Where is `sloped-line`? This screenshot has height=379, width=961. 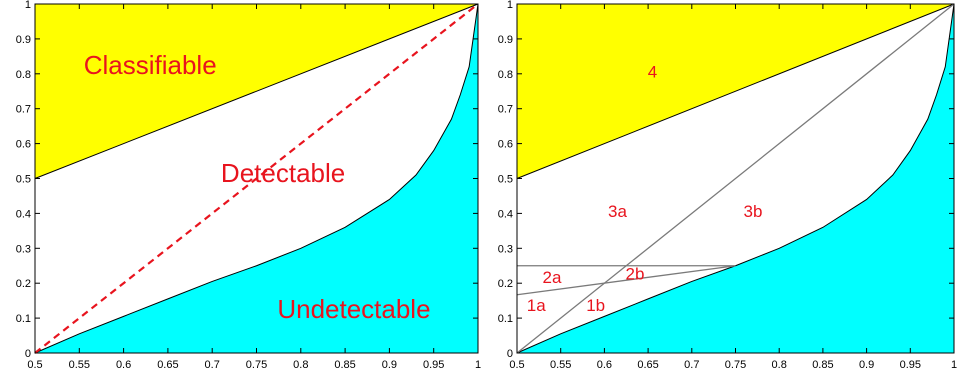
sloped-line is located at coordinates (626, 280).